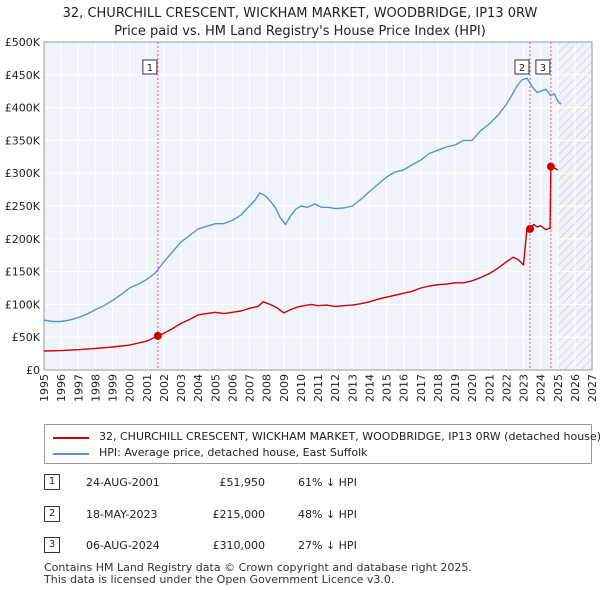 The width and height of the screenshot is (600, 590). I want to click on x-tick-label: 1995, so click(44, 388).